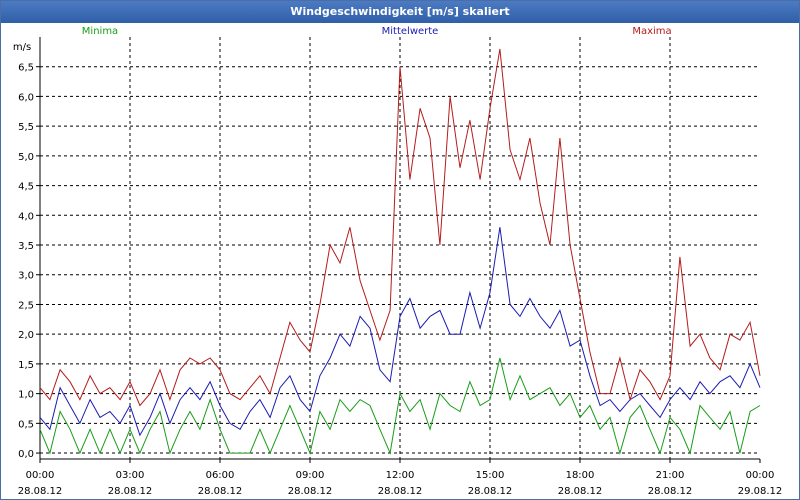 The height and width of the screenshot is (500, 800). Describe the element at coordinates (26, 68) in the screenshot. I see `y-tick-label: 6,5` at that location.